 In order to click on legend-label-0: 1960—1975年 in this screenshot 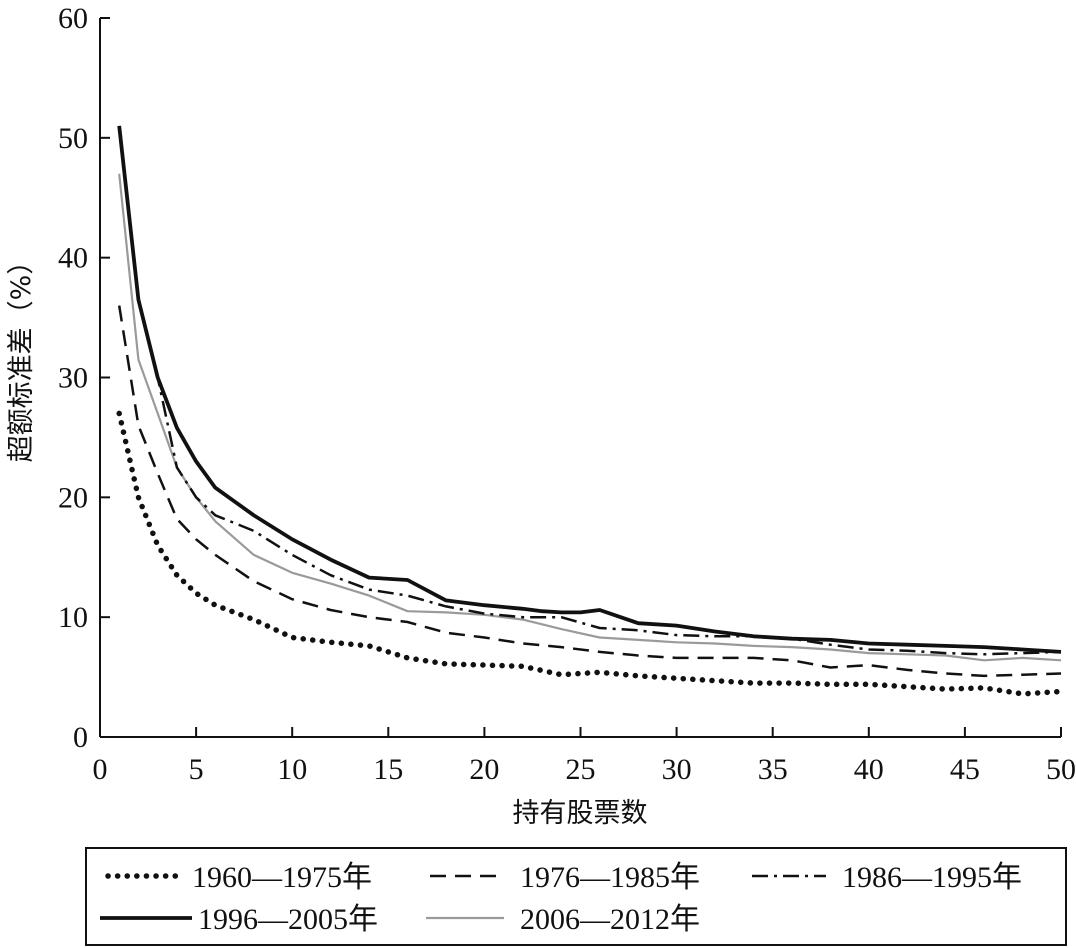, I will do `click(282, 877)`.